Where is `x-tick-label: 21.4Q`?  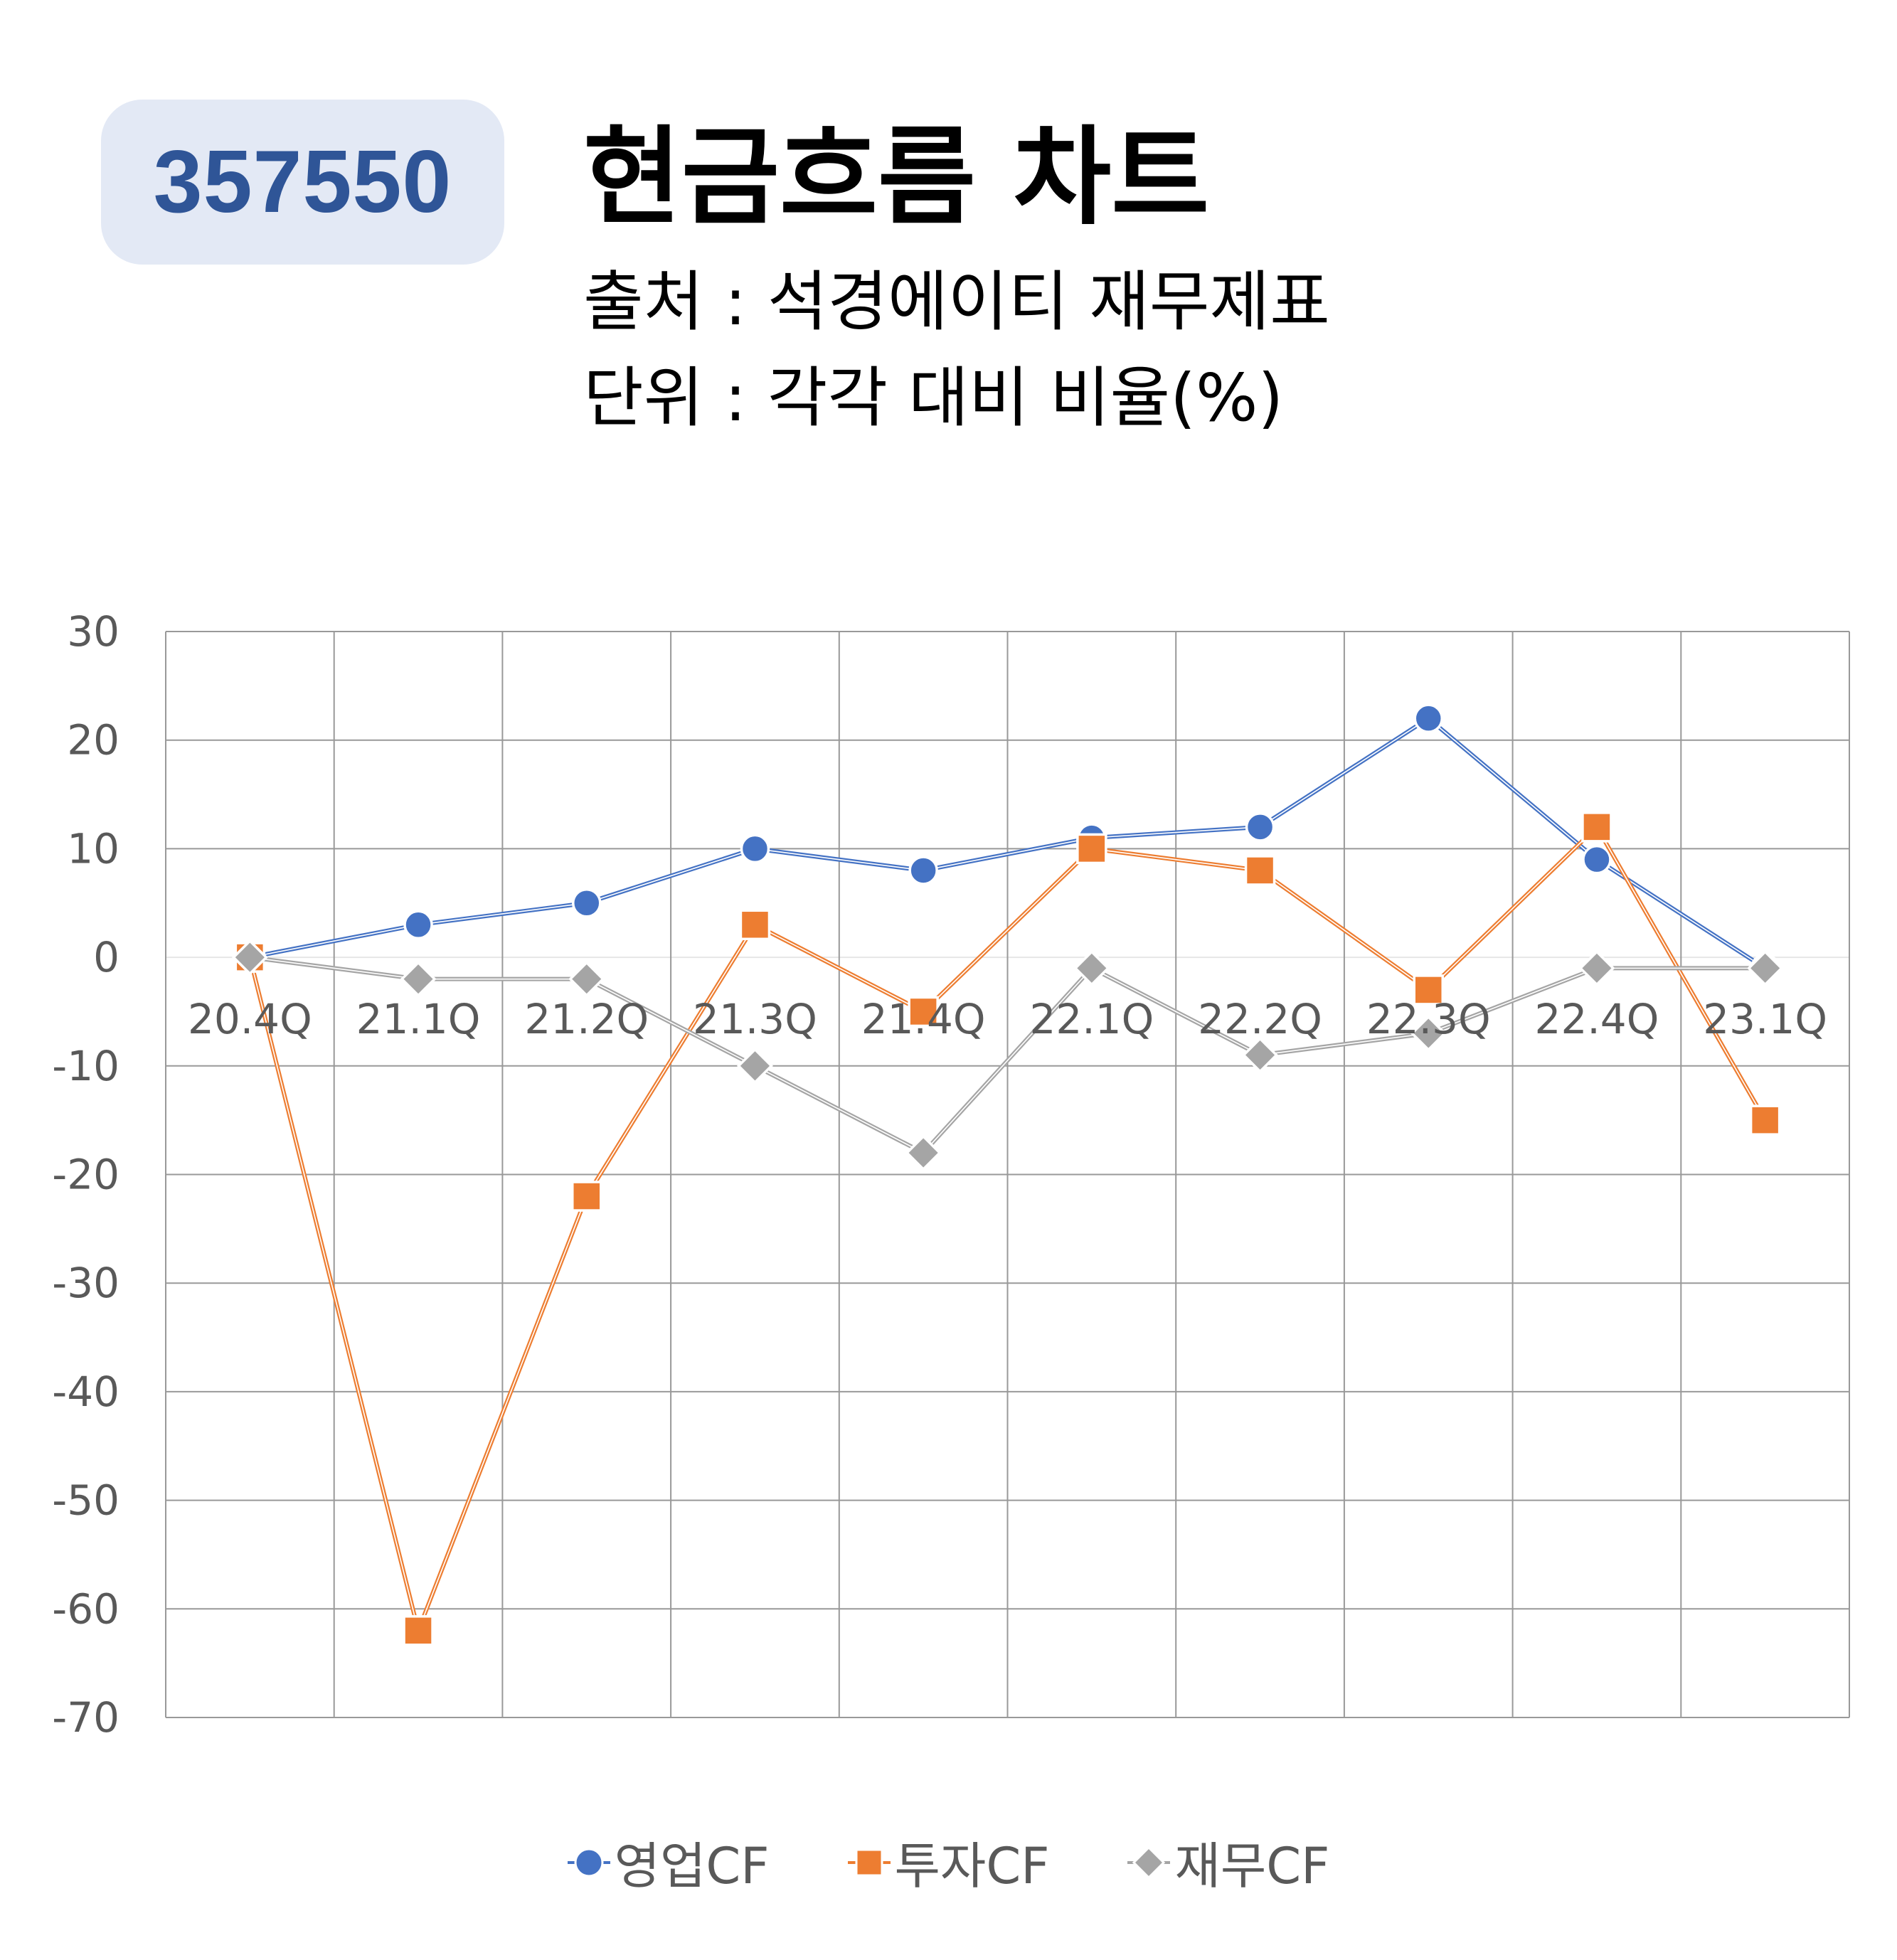
x-tick-label: 21.4Q is located at coordinates (924, 1019).